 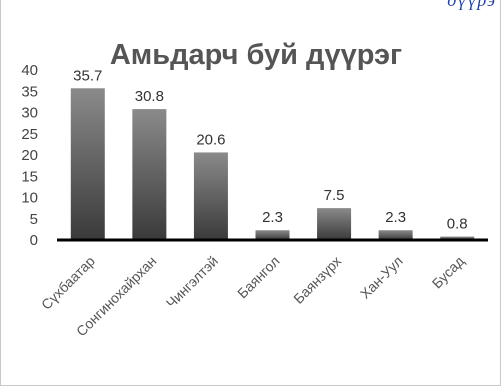 What do you see at coordinates (258, 277) in the screenshot?
I see `category-label: Баянгол` at bounding box center [258, 277].